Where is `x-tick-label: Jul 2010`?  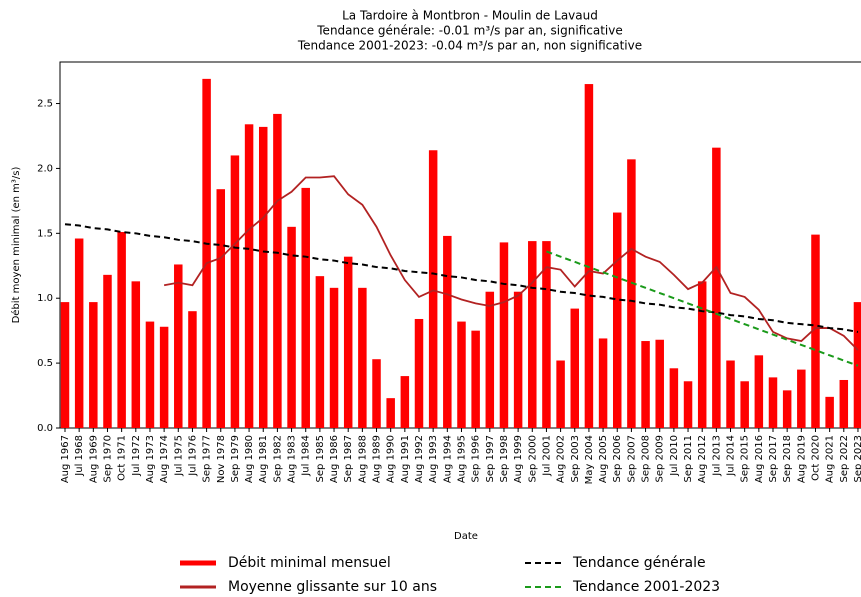 x-tick-label: Jul 2010 is located at coordinates (674, 456).